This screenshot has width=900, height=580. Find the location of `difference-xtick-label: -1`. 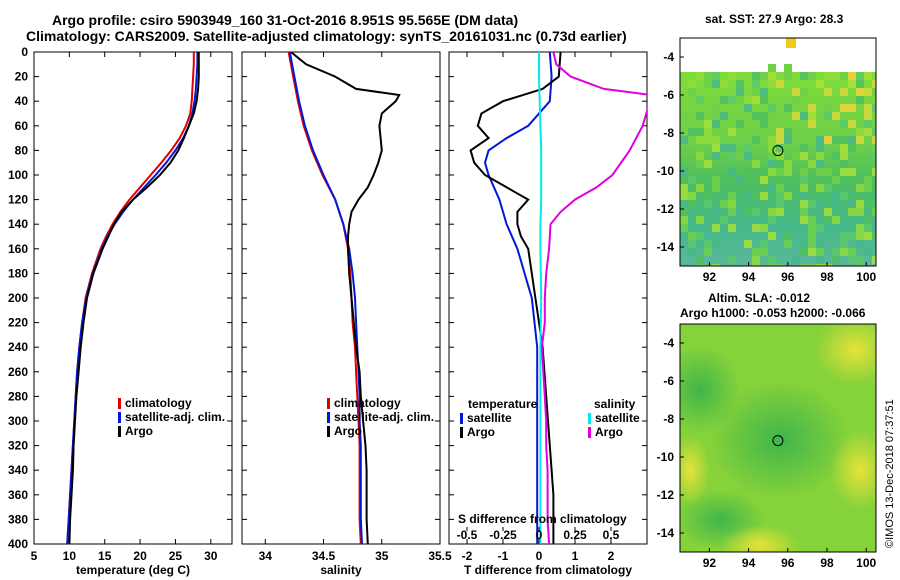

difference-xtick-label: -1 is located at coordinates (503, 556).